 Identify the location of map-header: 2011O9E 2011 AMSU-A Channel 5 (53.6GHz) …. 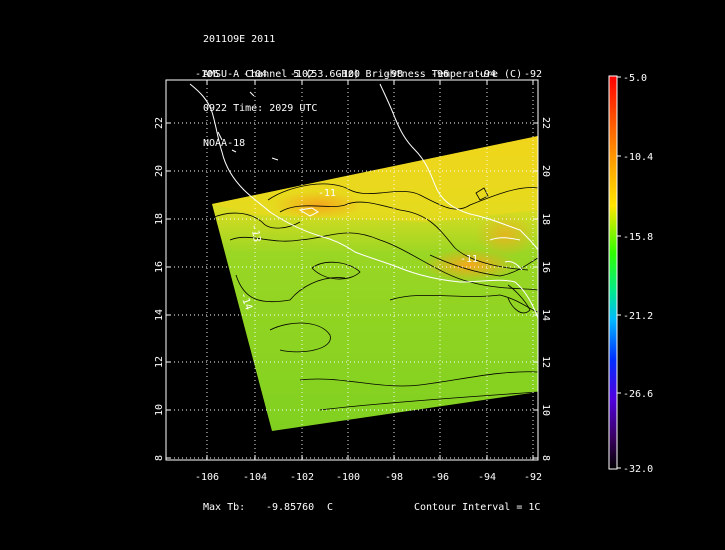
(362, 86).